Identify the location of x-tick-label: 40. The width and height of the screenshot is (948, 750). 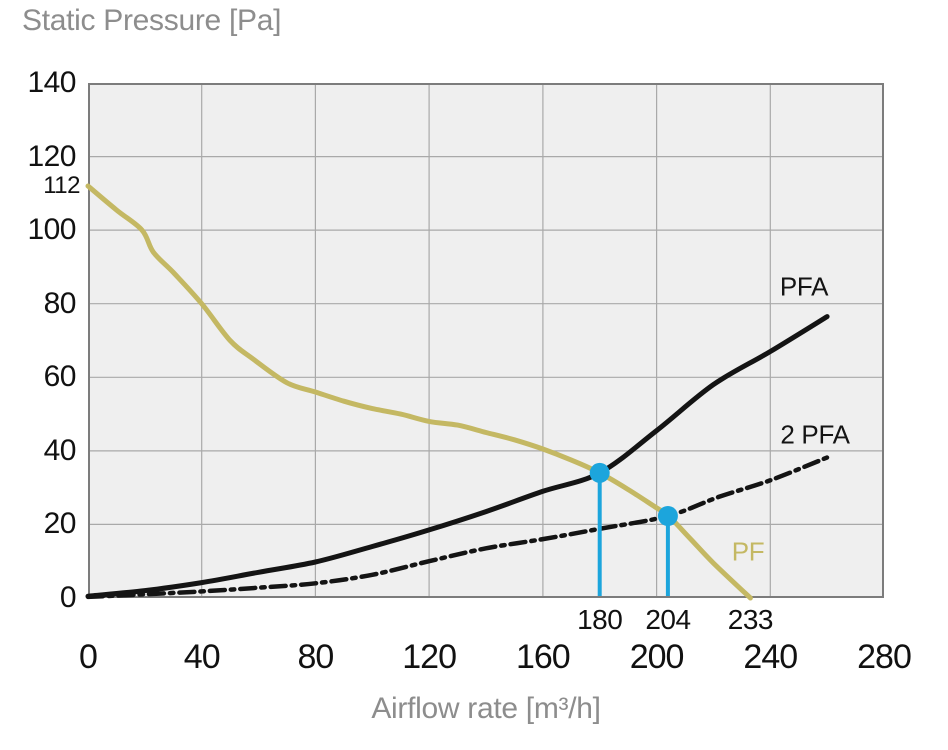
(202, 657).